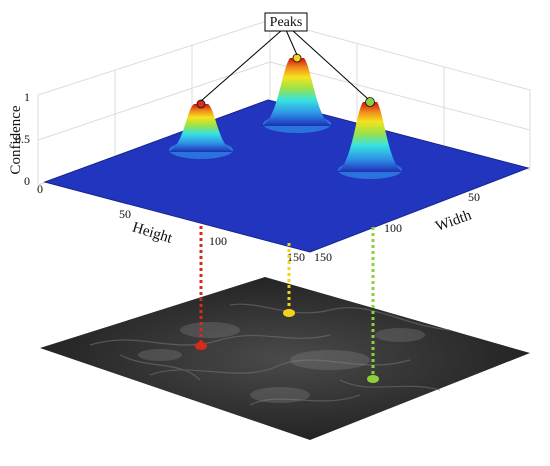 The image size is (550, 466). What do you see at coordinates (152, 233) in the screenshot?
I see `x-axis-label: Height` at bounding box center [152, 233].